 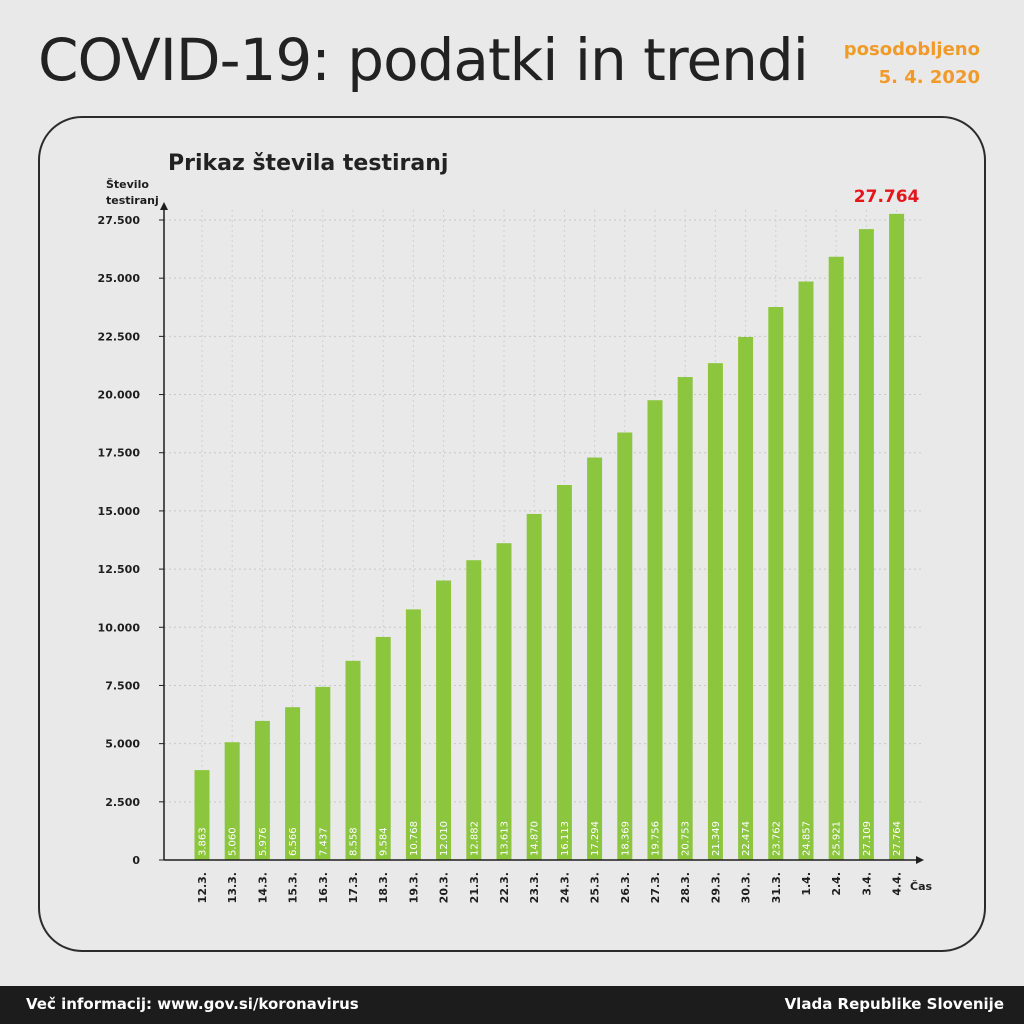 I want to click on x-tick-label: 15.3., so click(x=293, y=887).